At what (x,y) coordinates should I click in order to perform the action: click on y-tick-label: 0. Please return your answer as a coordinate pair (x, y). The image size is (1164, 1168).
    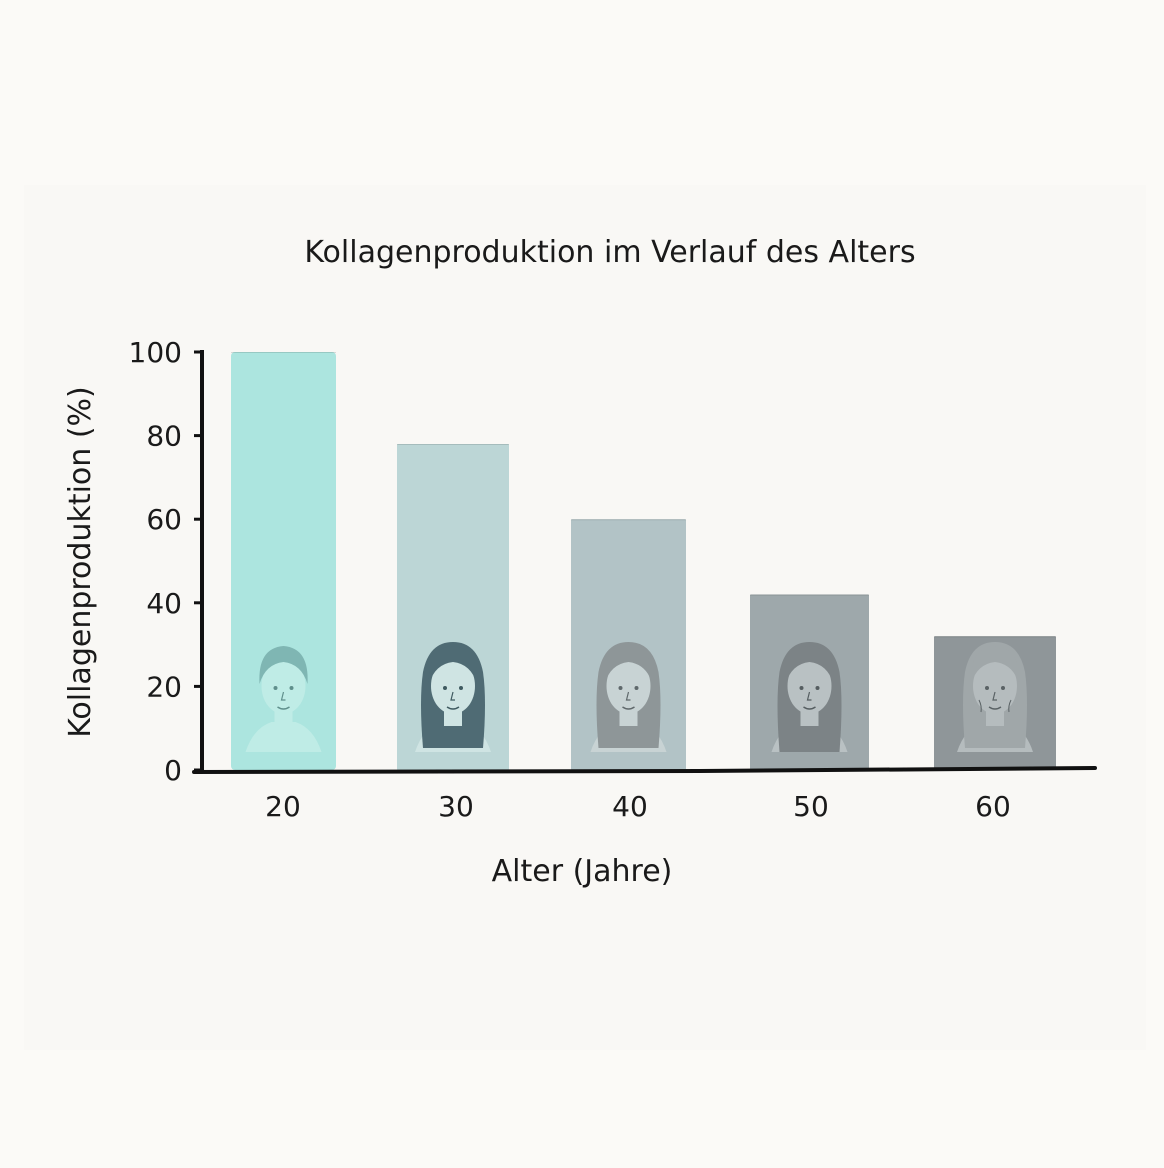
    Looking at the image, I should click on (173, 770).